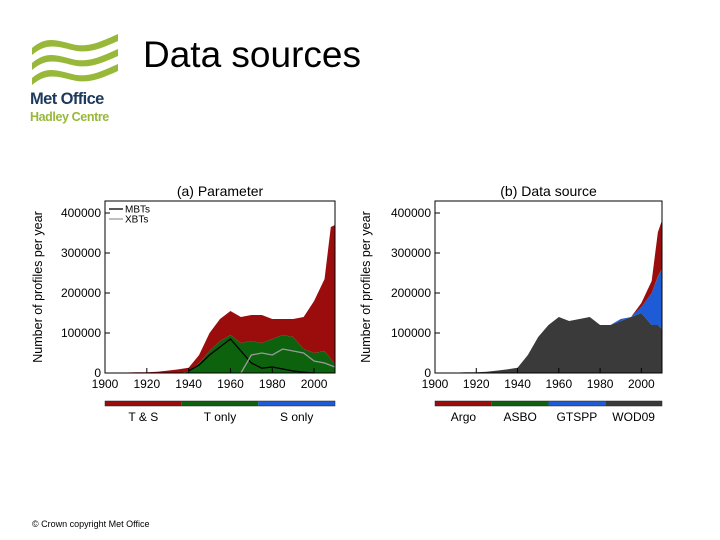 This screenshot has width=720, height=540. I want to click on legend-bar-label: T only, so click(220, 417).